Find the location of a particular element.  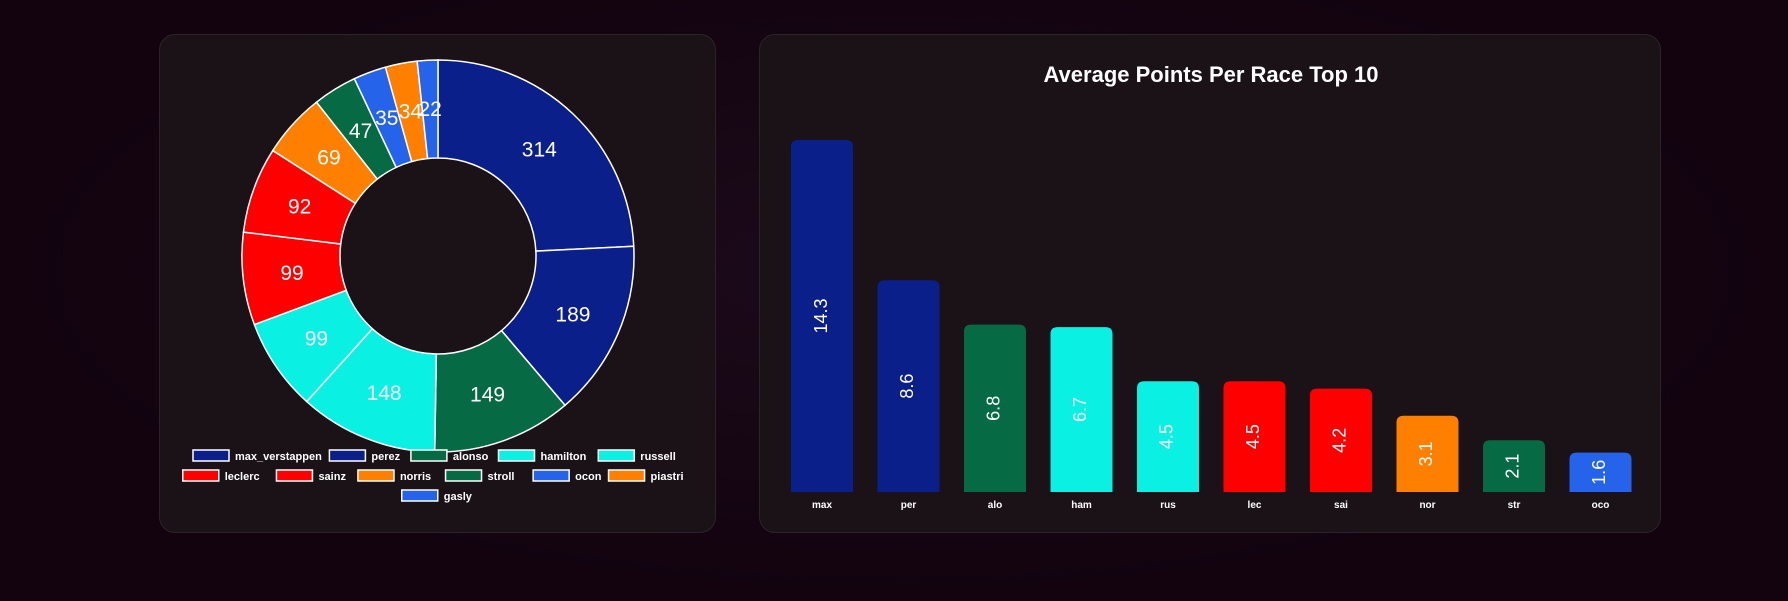

x-tick-label: str is located at coordinates (1514, 505).